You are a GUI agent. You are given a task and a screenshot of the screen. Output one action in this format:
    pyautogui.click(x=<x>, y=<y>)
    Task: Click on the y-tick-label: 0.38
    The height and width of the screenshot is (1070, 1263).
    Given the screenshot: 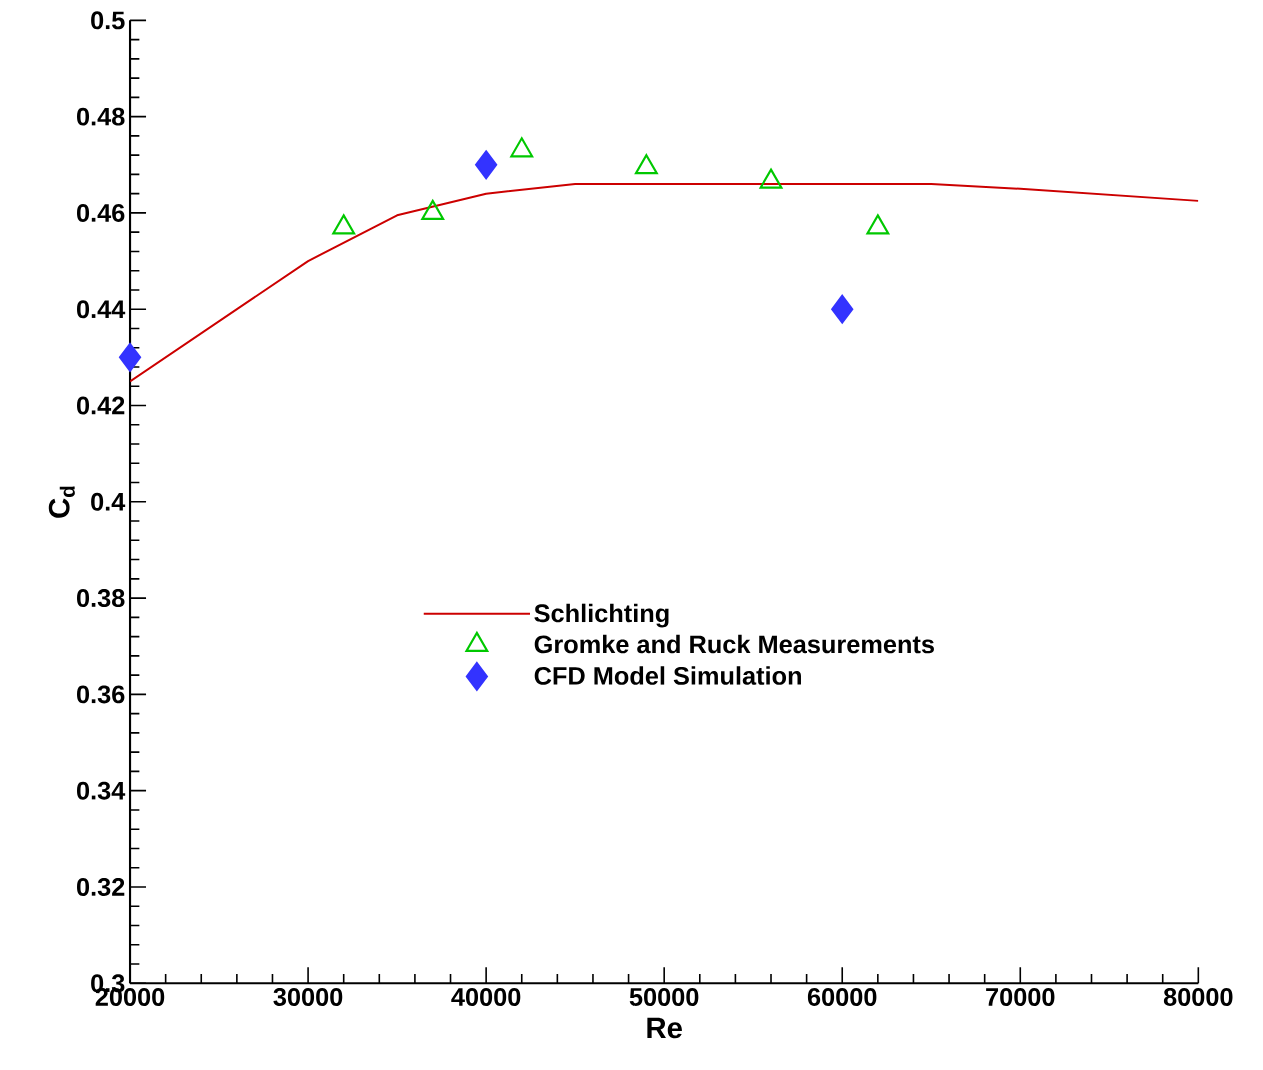 What is the action you would take?
    pyautogui.click(x=101, y=597)
    